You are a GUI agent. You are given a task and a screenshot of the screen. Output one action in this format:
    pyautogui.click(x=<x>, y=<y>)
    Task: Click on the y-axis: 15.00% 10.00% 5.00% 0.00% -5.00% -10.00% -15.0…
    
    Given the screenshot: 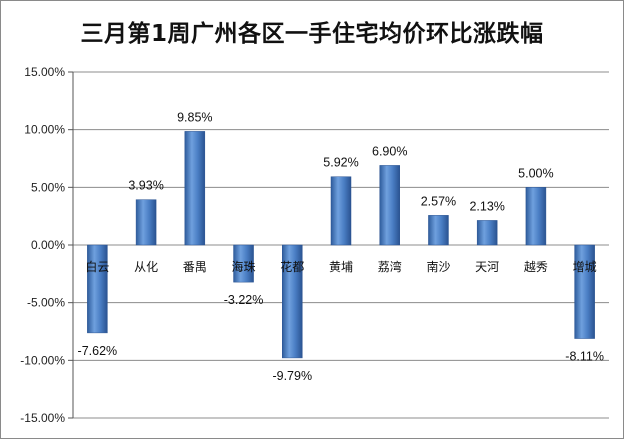 What is the action you would take?
    pyautogui.click(x=47, y=245)
    